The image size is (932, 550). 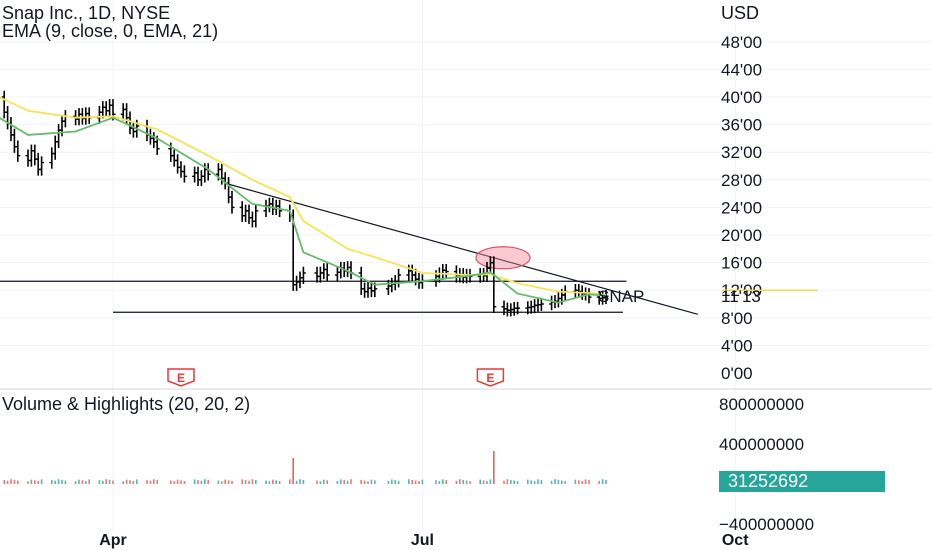 I want to click on last-price-badge: 11'13, so click(x=741, y=296).